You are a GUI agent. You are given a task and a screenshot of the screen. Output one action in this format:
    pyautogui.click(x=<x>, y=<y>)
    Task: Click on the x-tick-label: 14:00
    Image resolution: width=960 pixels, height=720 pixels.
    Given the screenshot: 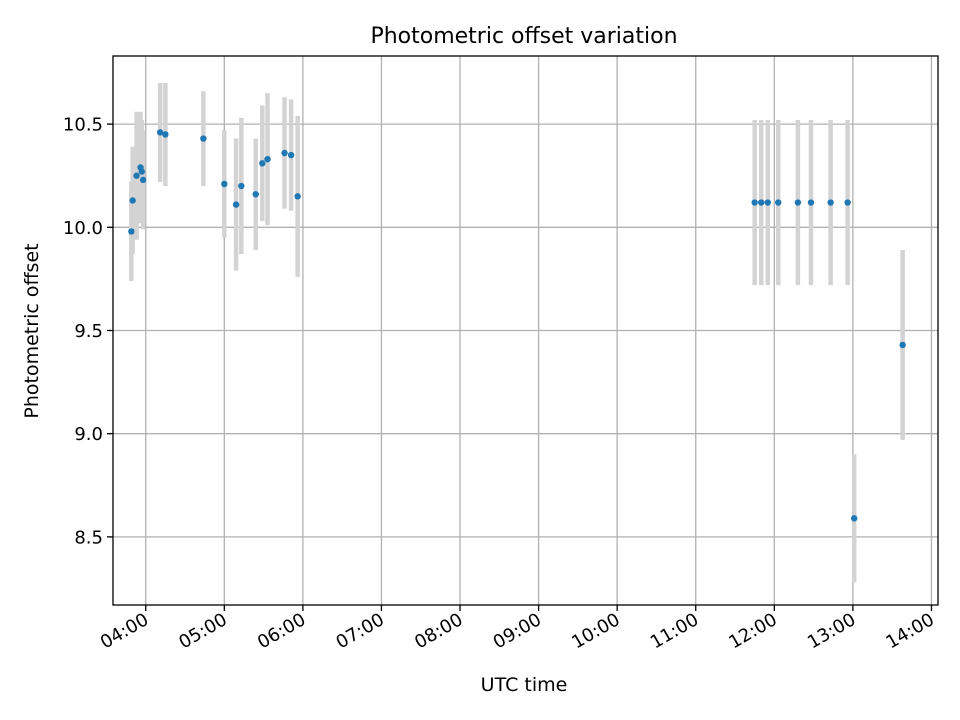 What is the action you would take?
    pyautogui.click(x=910, y=631)
    